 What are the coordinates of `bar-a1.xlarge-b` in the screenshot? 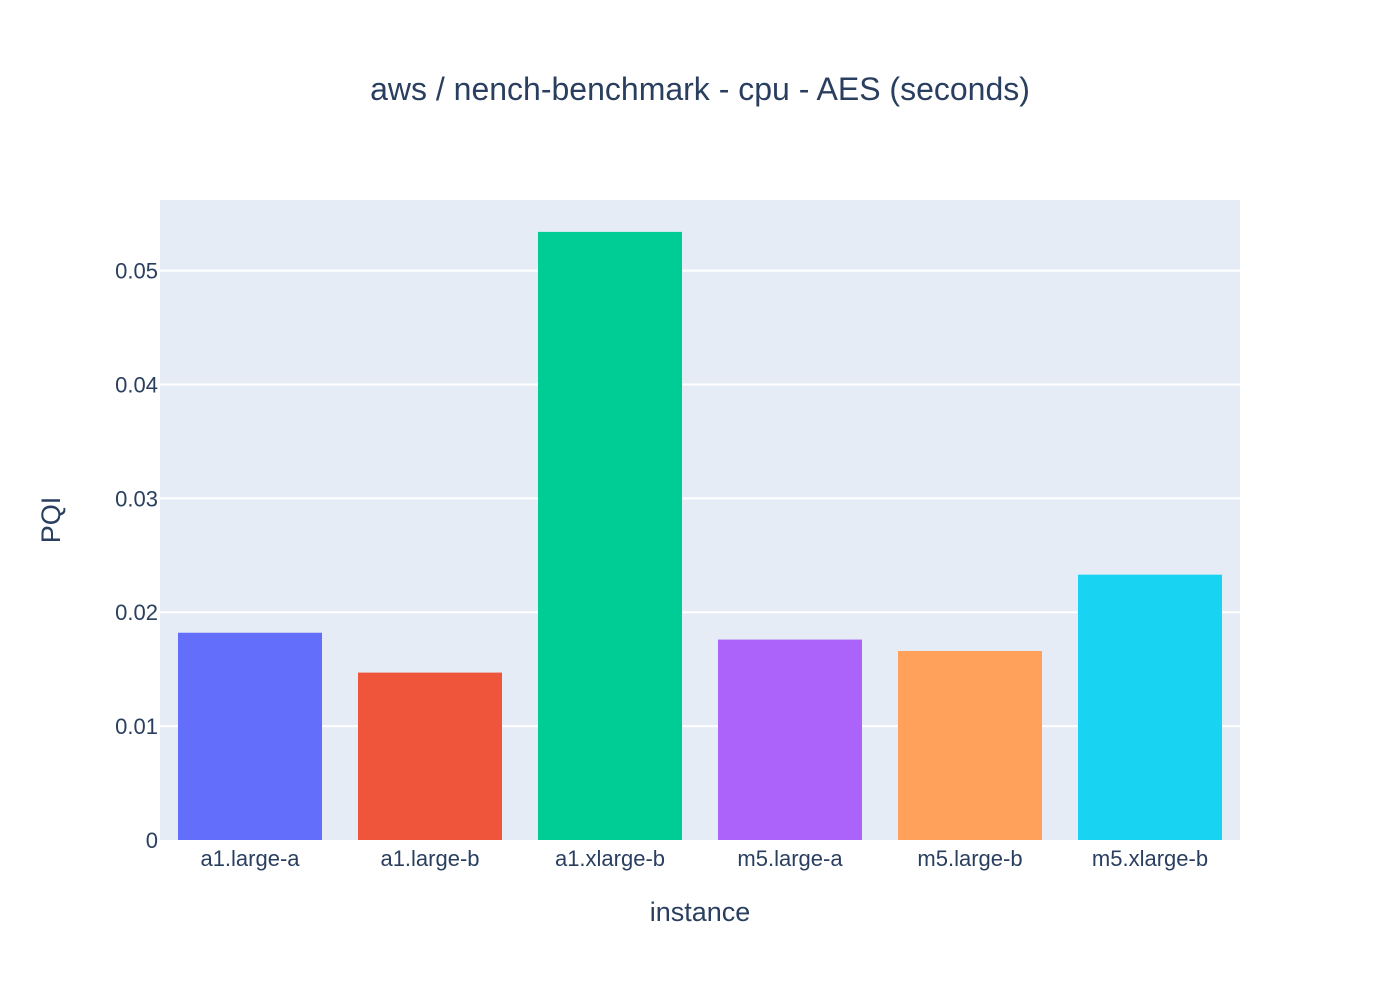 It's located at (610, 536).